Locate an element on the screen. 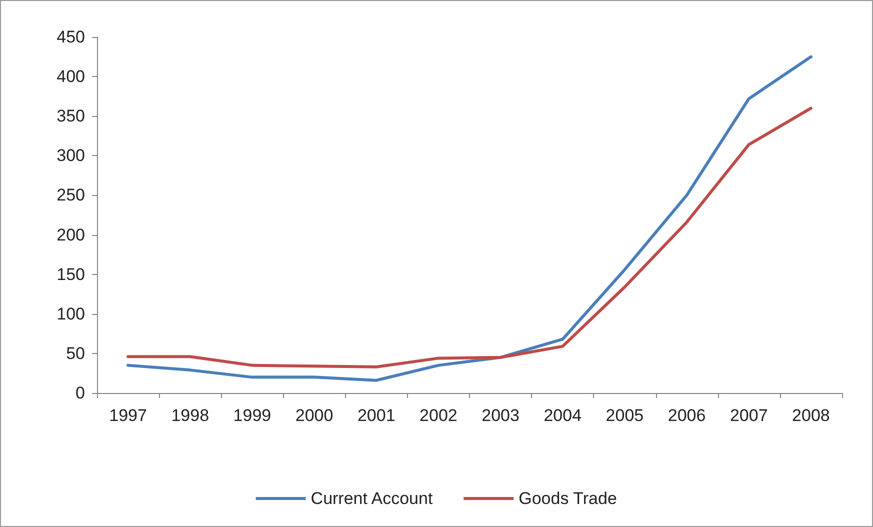  x-tick-label: 2002 is located at coordinates (439, 415).